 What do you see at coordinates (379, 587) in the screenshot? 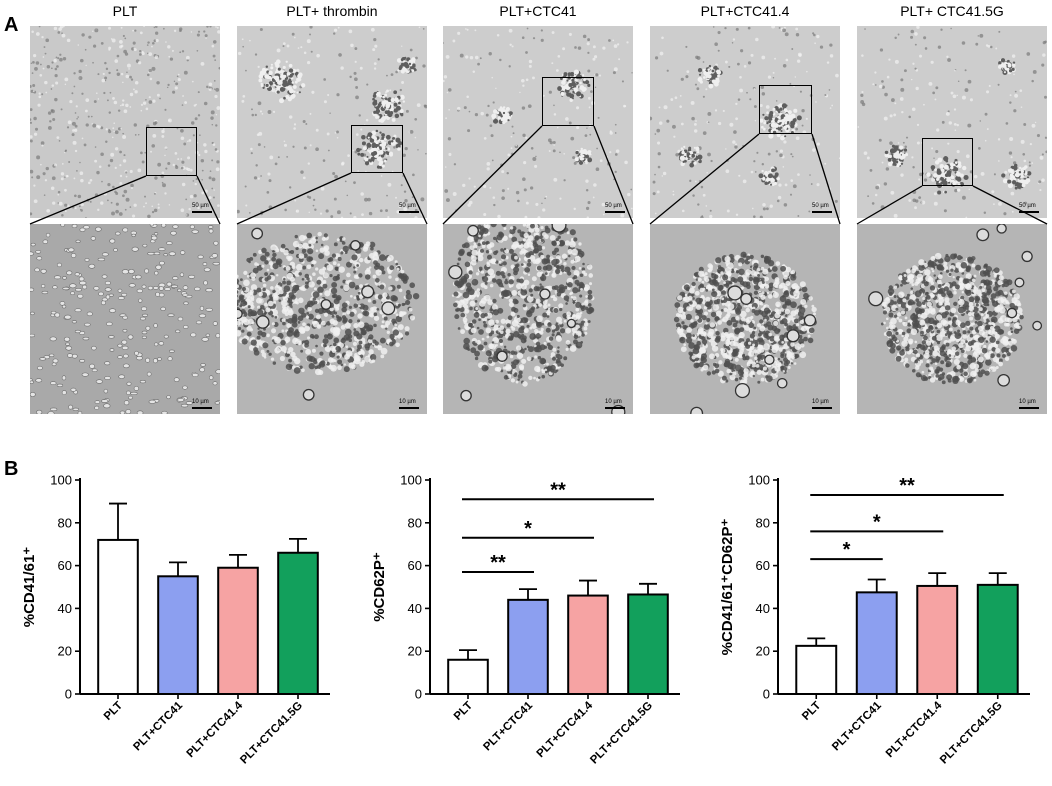
I see `y-axis-label: %CD62P⁺` at bounding box center [379, 587].